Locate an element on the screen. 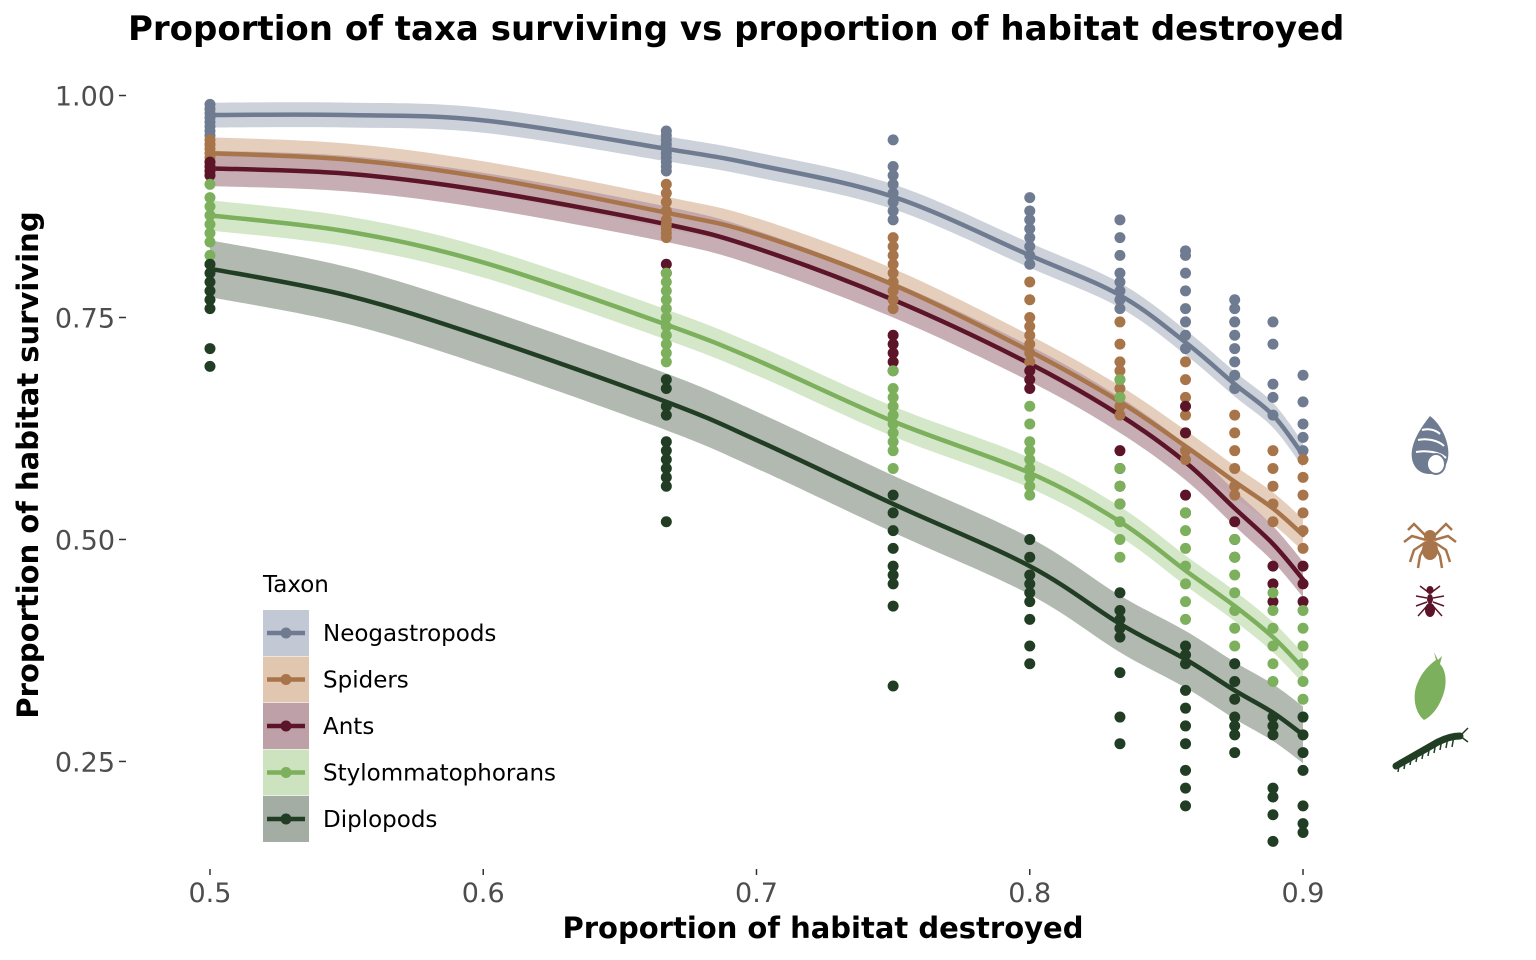  y-tick-label: 0.50 is located at coordinates (85, 540).